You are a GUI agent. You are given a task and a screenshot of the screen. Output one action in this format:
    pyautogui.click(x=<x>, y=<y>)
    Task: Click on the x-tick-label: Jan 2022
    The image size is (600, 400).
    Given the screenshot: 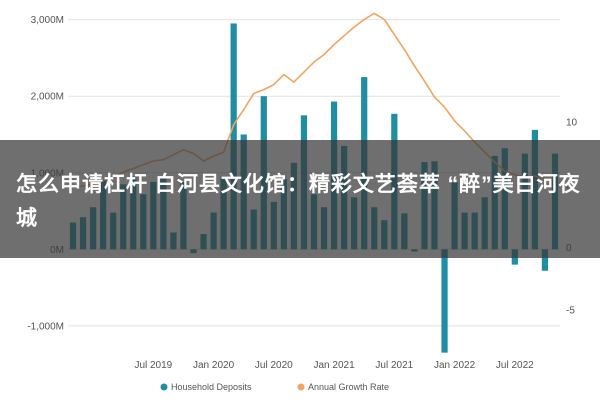 What is the action you would take?
    pyautogui.click(x=455, y=365)
    